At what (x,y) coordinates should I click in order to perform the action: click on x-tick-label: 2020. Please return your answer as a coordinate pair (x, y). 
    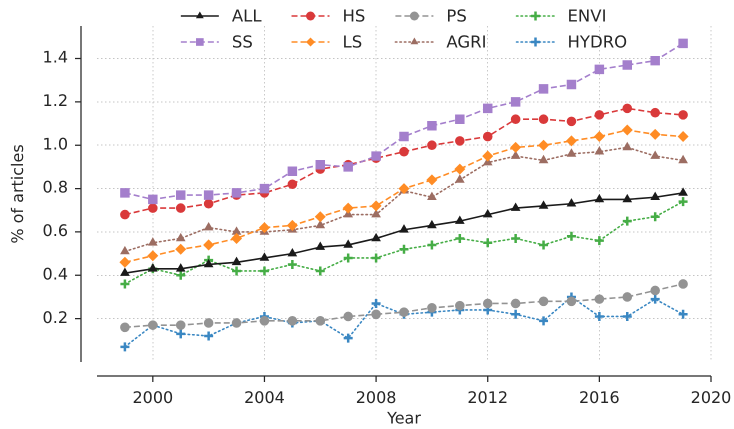
    Looking at the image, I should click on (711, 397).